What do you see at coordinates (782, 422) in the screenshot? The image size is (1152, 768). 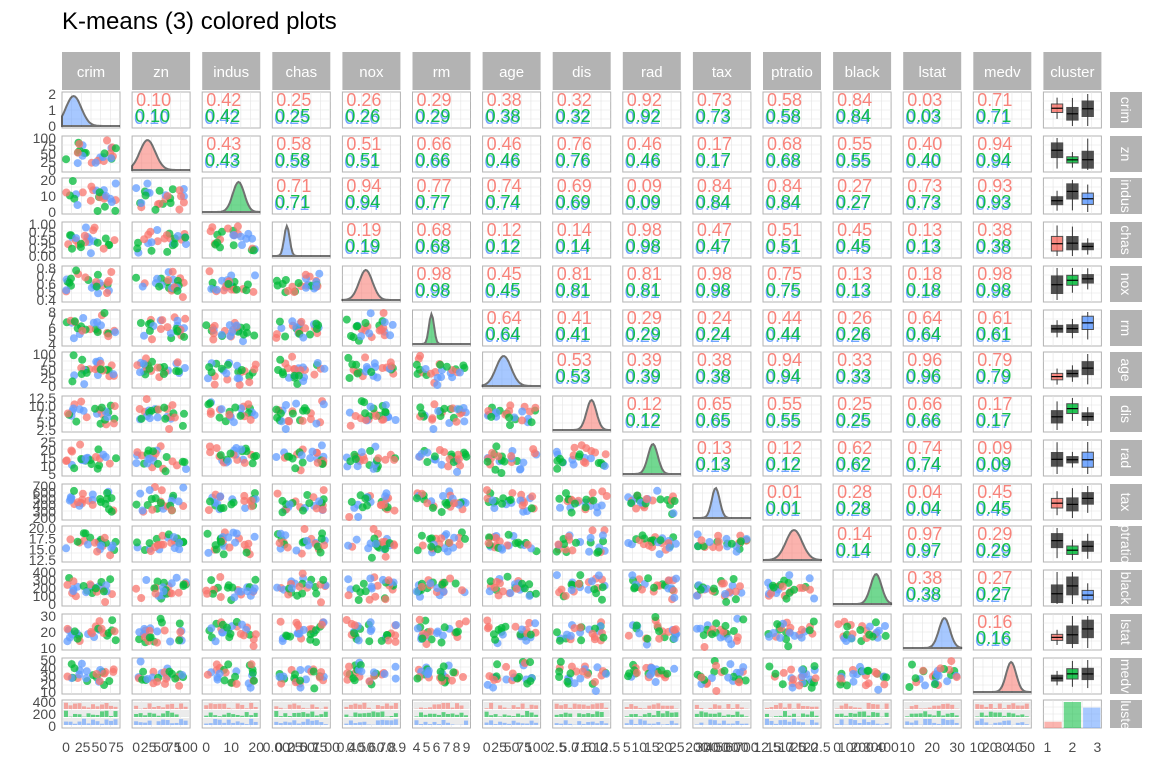 I see `correlation-label: 0.55` at bounding box center [782, 422].